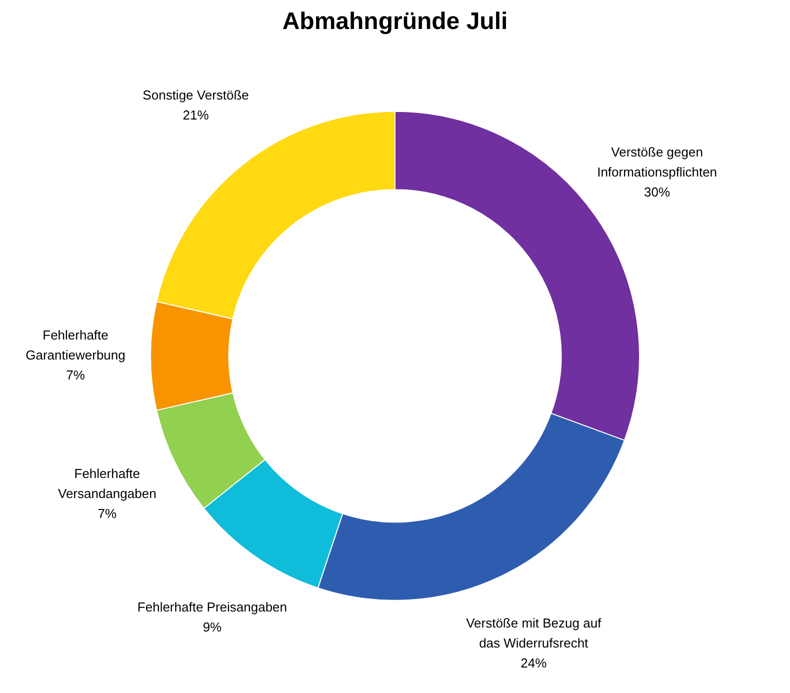 The width and height of the screenshot is (790, 693). What do you see at coordinates (76, 344) in the screenshot?
I see `slice-label: Fehlerhafte Garantiewerbung` at bounding box center [76, 344].